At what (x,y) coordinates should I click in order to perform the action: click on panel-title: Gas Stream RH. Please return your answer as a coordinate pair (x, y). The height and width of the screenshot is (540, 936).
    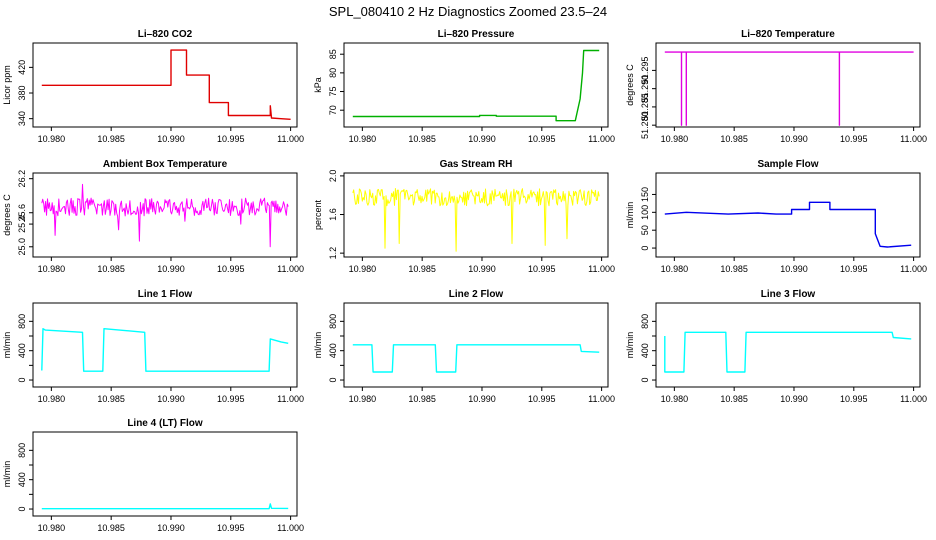
    Looking at the image, I should click on (476, 164).